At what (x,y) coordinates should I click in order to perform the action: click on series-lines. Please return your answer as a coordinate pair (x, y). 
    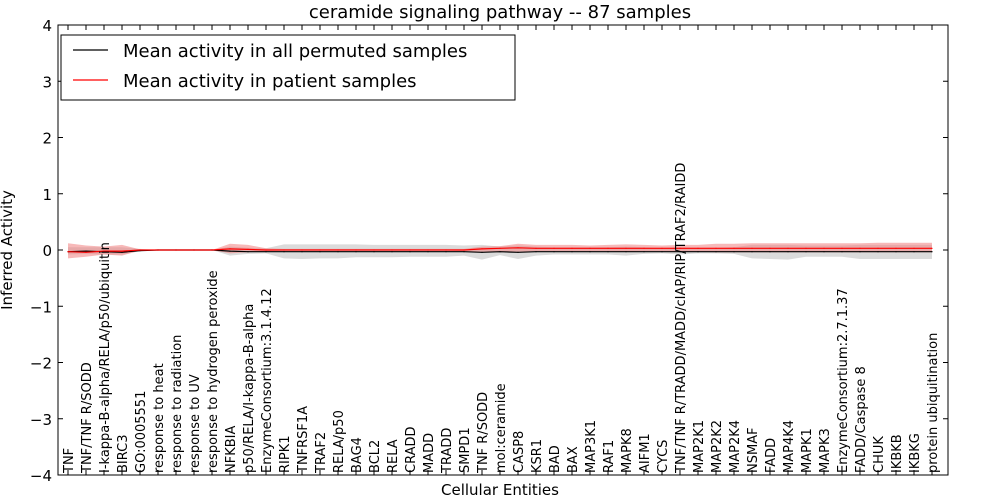
    Looking at the image, I should click on (500, 250).